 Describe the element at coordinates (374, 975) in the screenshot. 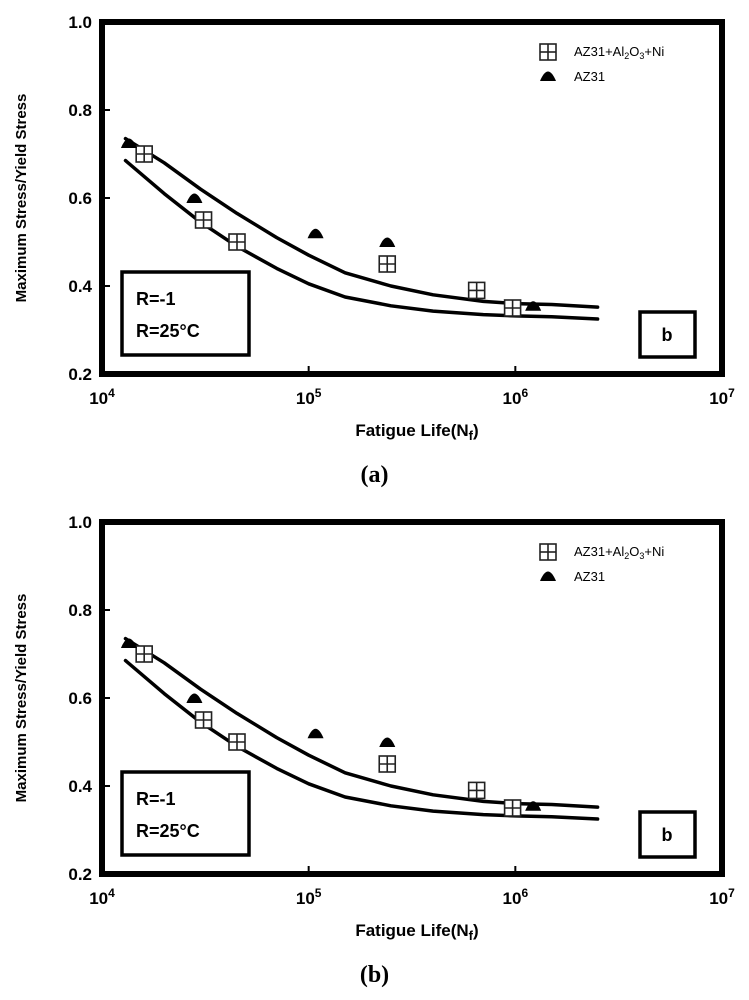

I see `figure-caption-b: (b)` at that location.